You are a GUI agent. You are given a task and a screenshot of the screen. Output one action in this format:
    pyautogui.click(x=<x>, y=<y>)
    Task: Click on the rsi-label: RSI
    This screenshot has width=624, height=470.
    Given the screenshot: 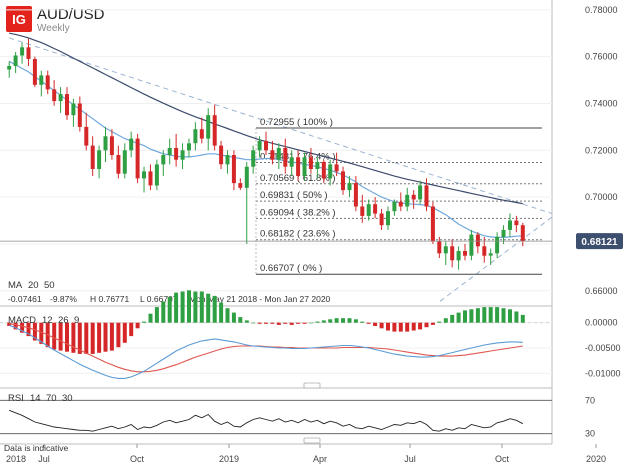 What is the action you would take?
    pyautogui.click(x=16, y=398)
    